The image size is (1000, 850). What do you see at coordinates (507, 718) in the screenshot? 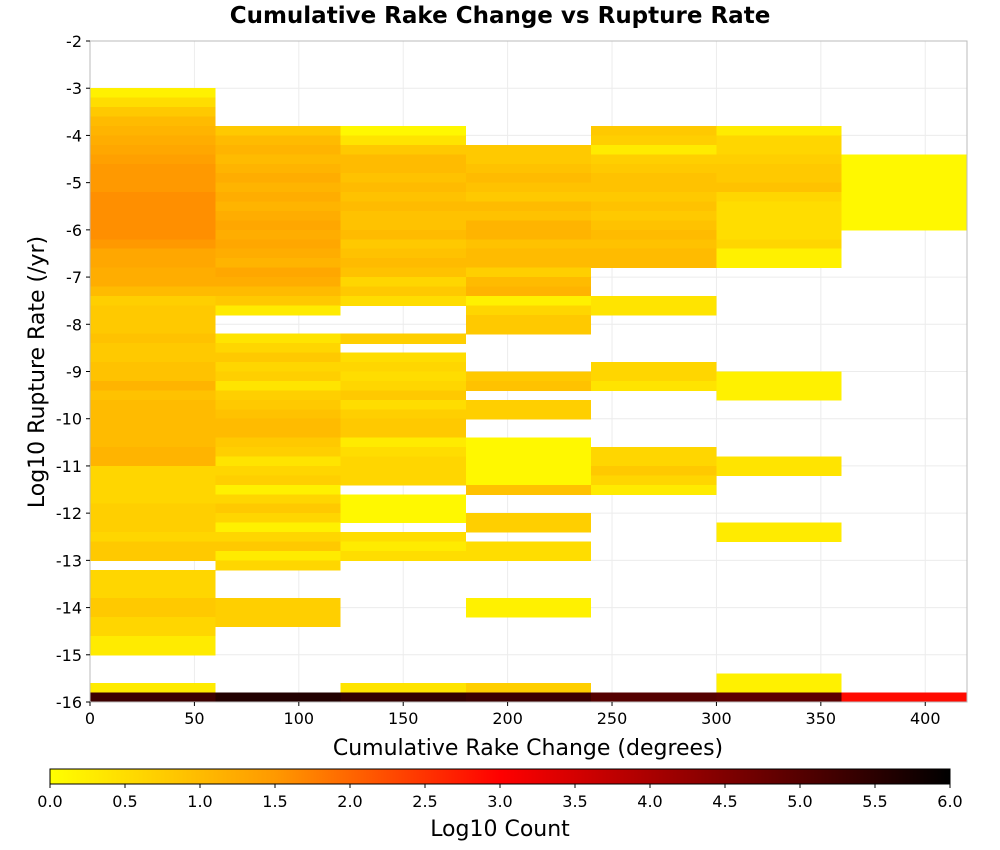
I see `x-tick-label: 200` at bounding box center [507, 718].